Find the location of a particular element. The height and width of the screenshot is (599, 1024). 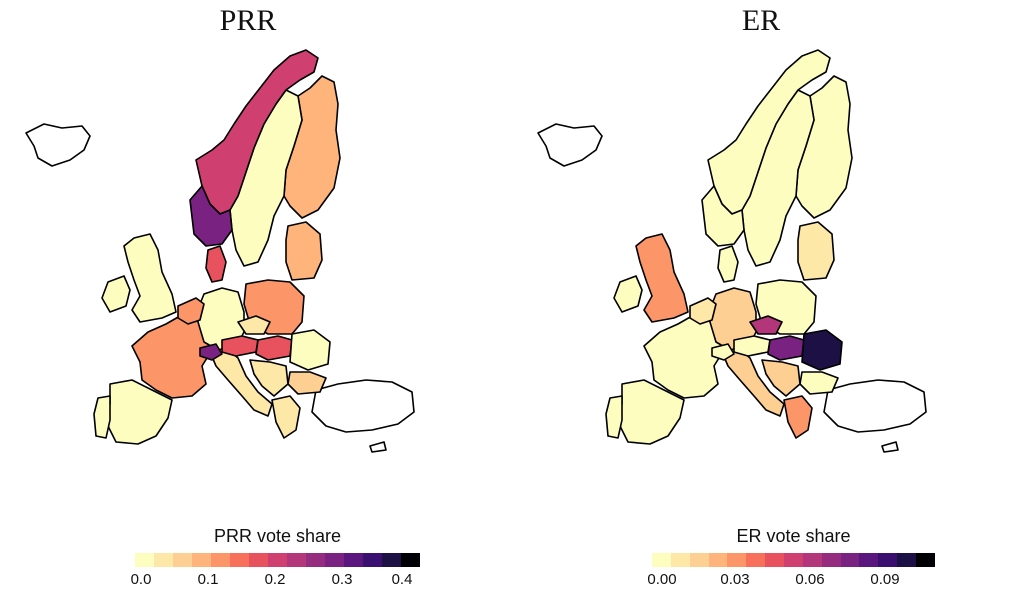

prr-legend-tick: 0.3 is located at coordinates (342, 579).